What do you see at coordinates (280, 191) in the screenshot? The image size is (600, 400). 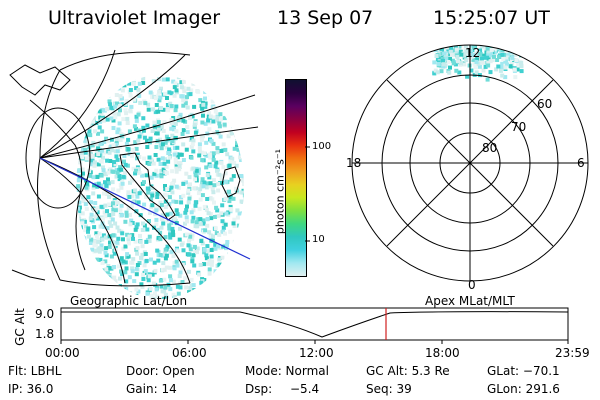 I see `colorbar-unit-label: photon cm⁻²s⁻¹` at bounding box center [280, 191].